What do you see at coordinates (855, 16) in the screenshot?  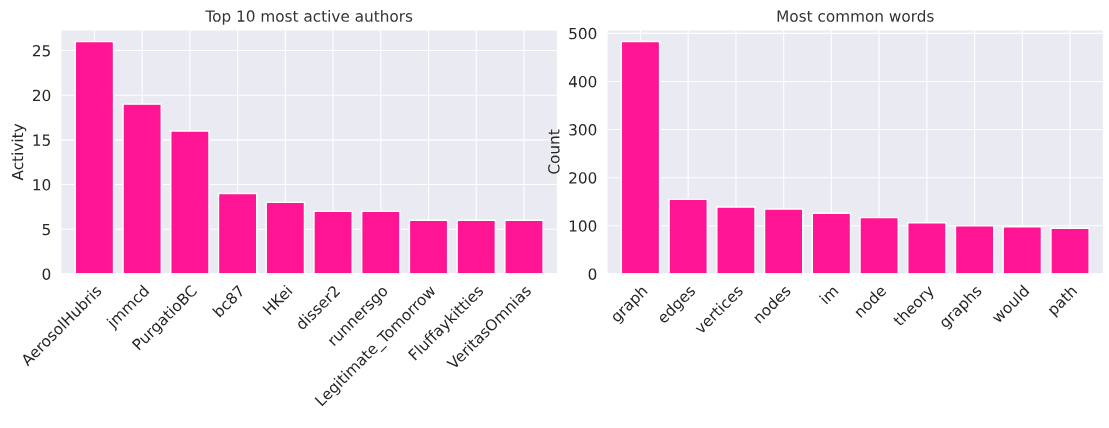 I see `chart-title: Most common words` at bounding box center [855, 16].